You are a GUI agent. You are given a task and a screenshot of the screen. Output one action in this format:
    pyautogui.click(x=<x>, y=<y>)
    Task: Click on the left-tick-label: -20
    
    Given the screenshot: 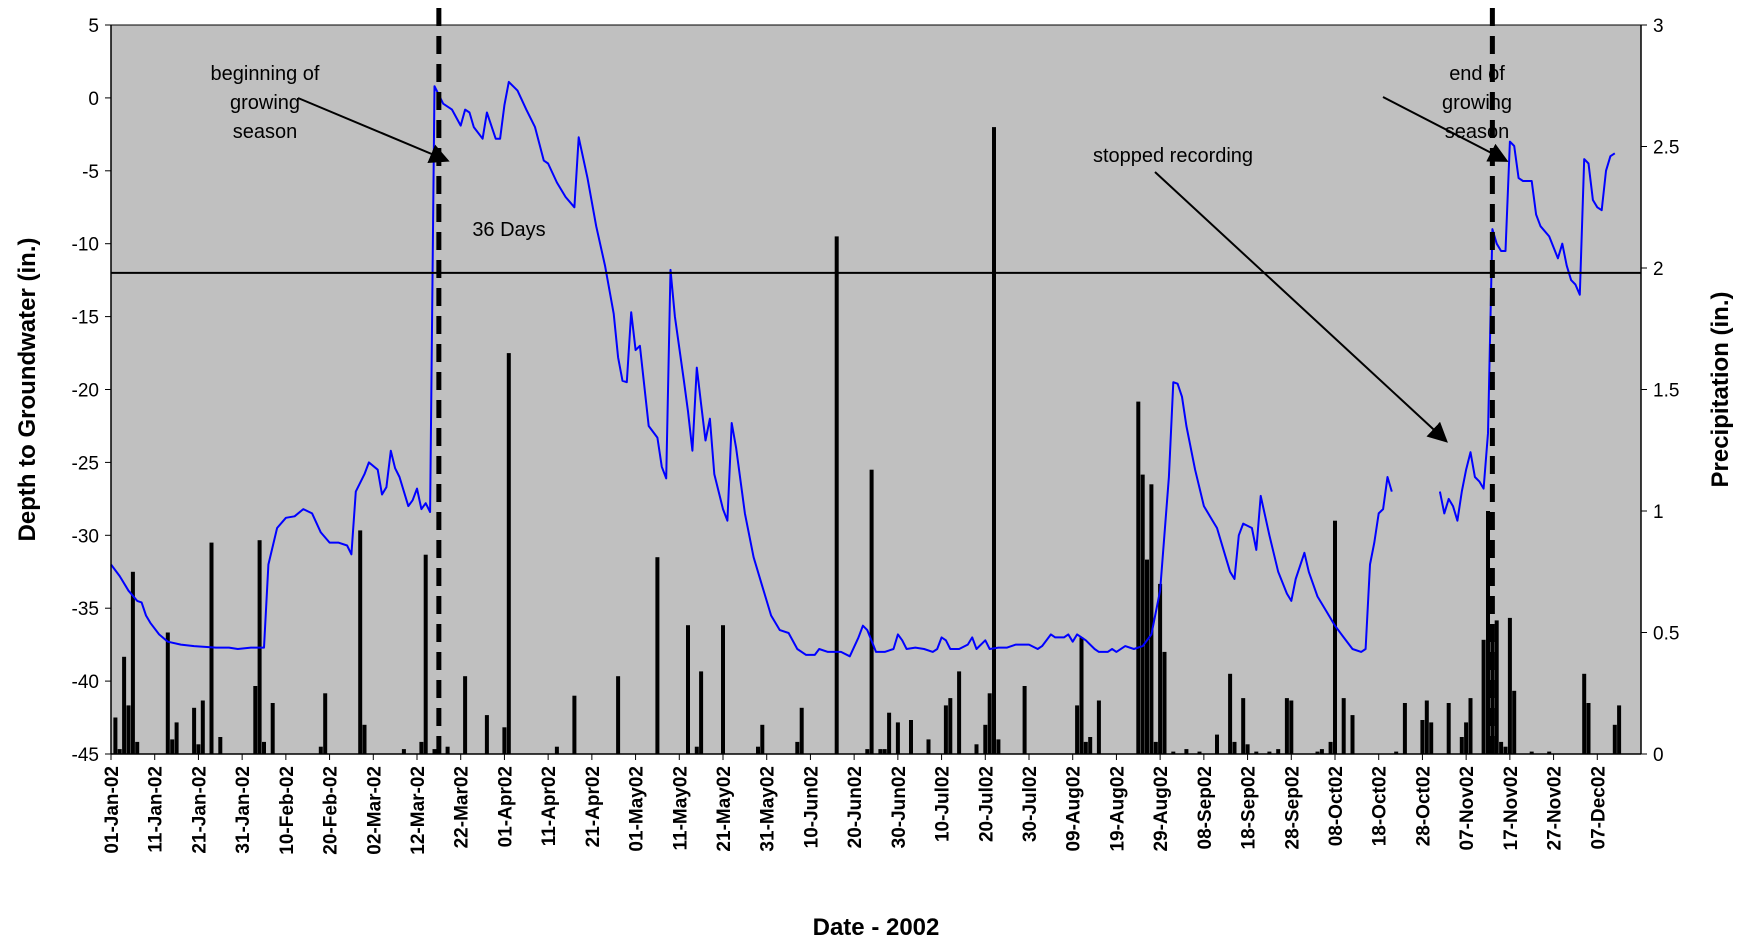 What is the action you would take?
    pyautogui.click(x=85, y=391)
    